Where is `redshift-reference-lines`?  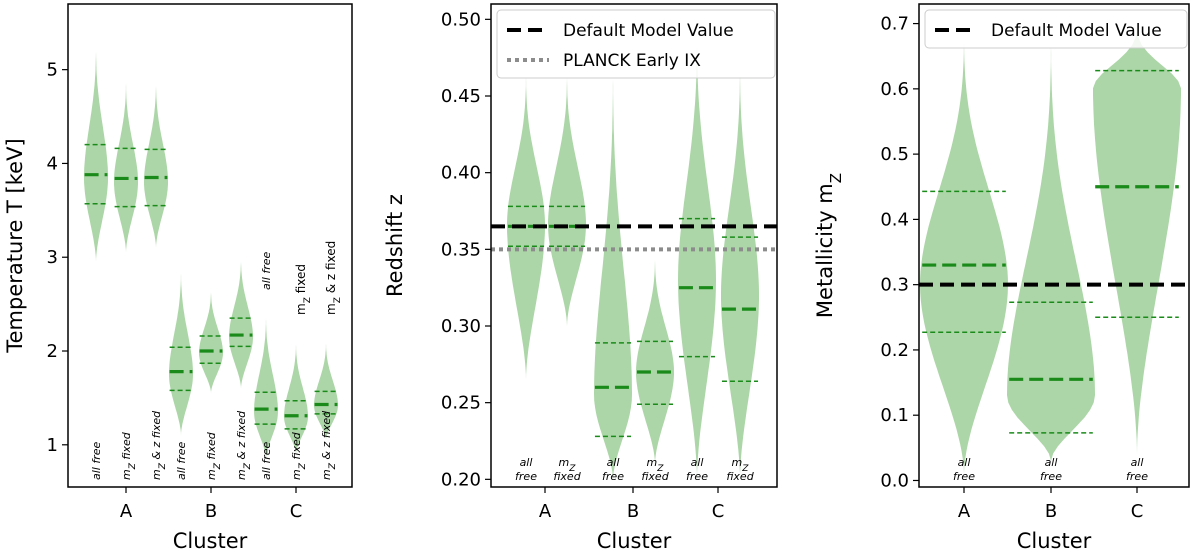
redshift-reference-lines is located at coordinates (634, 238).